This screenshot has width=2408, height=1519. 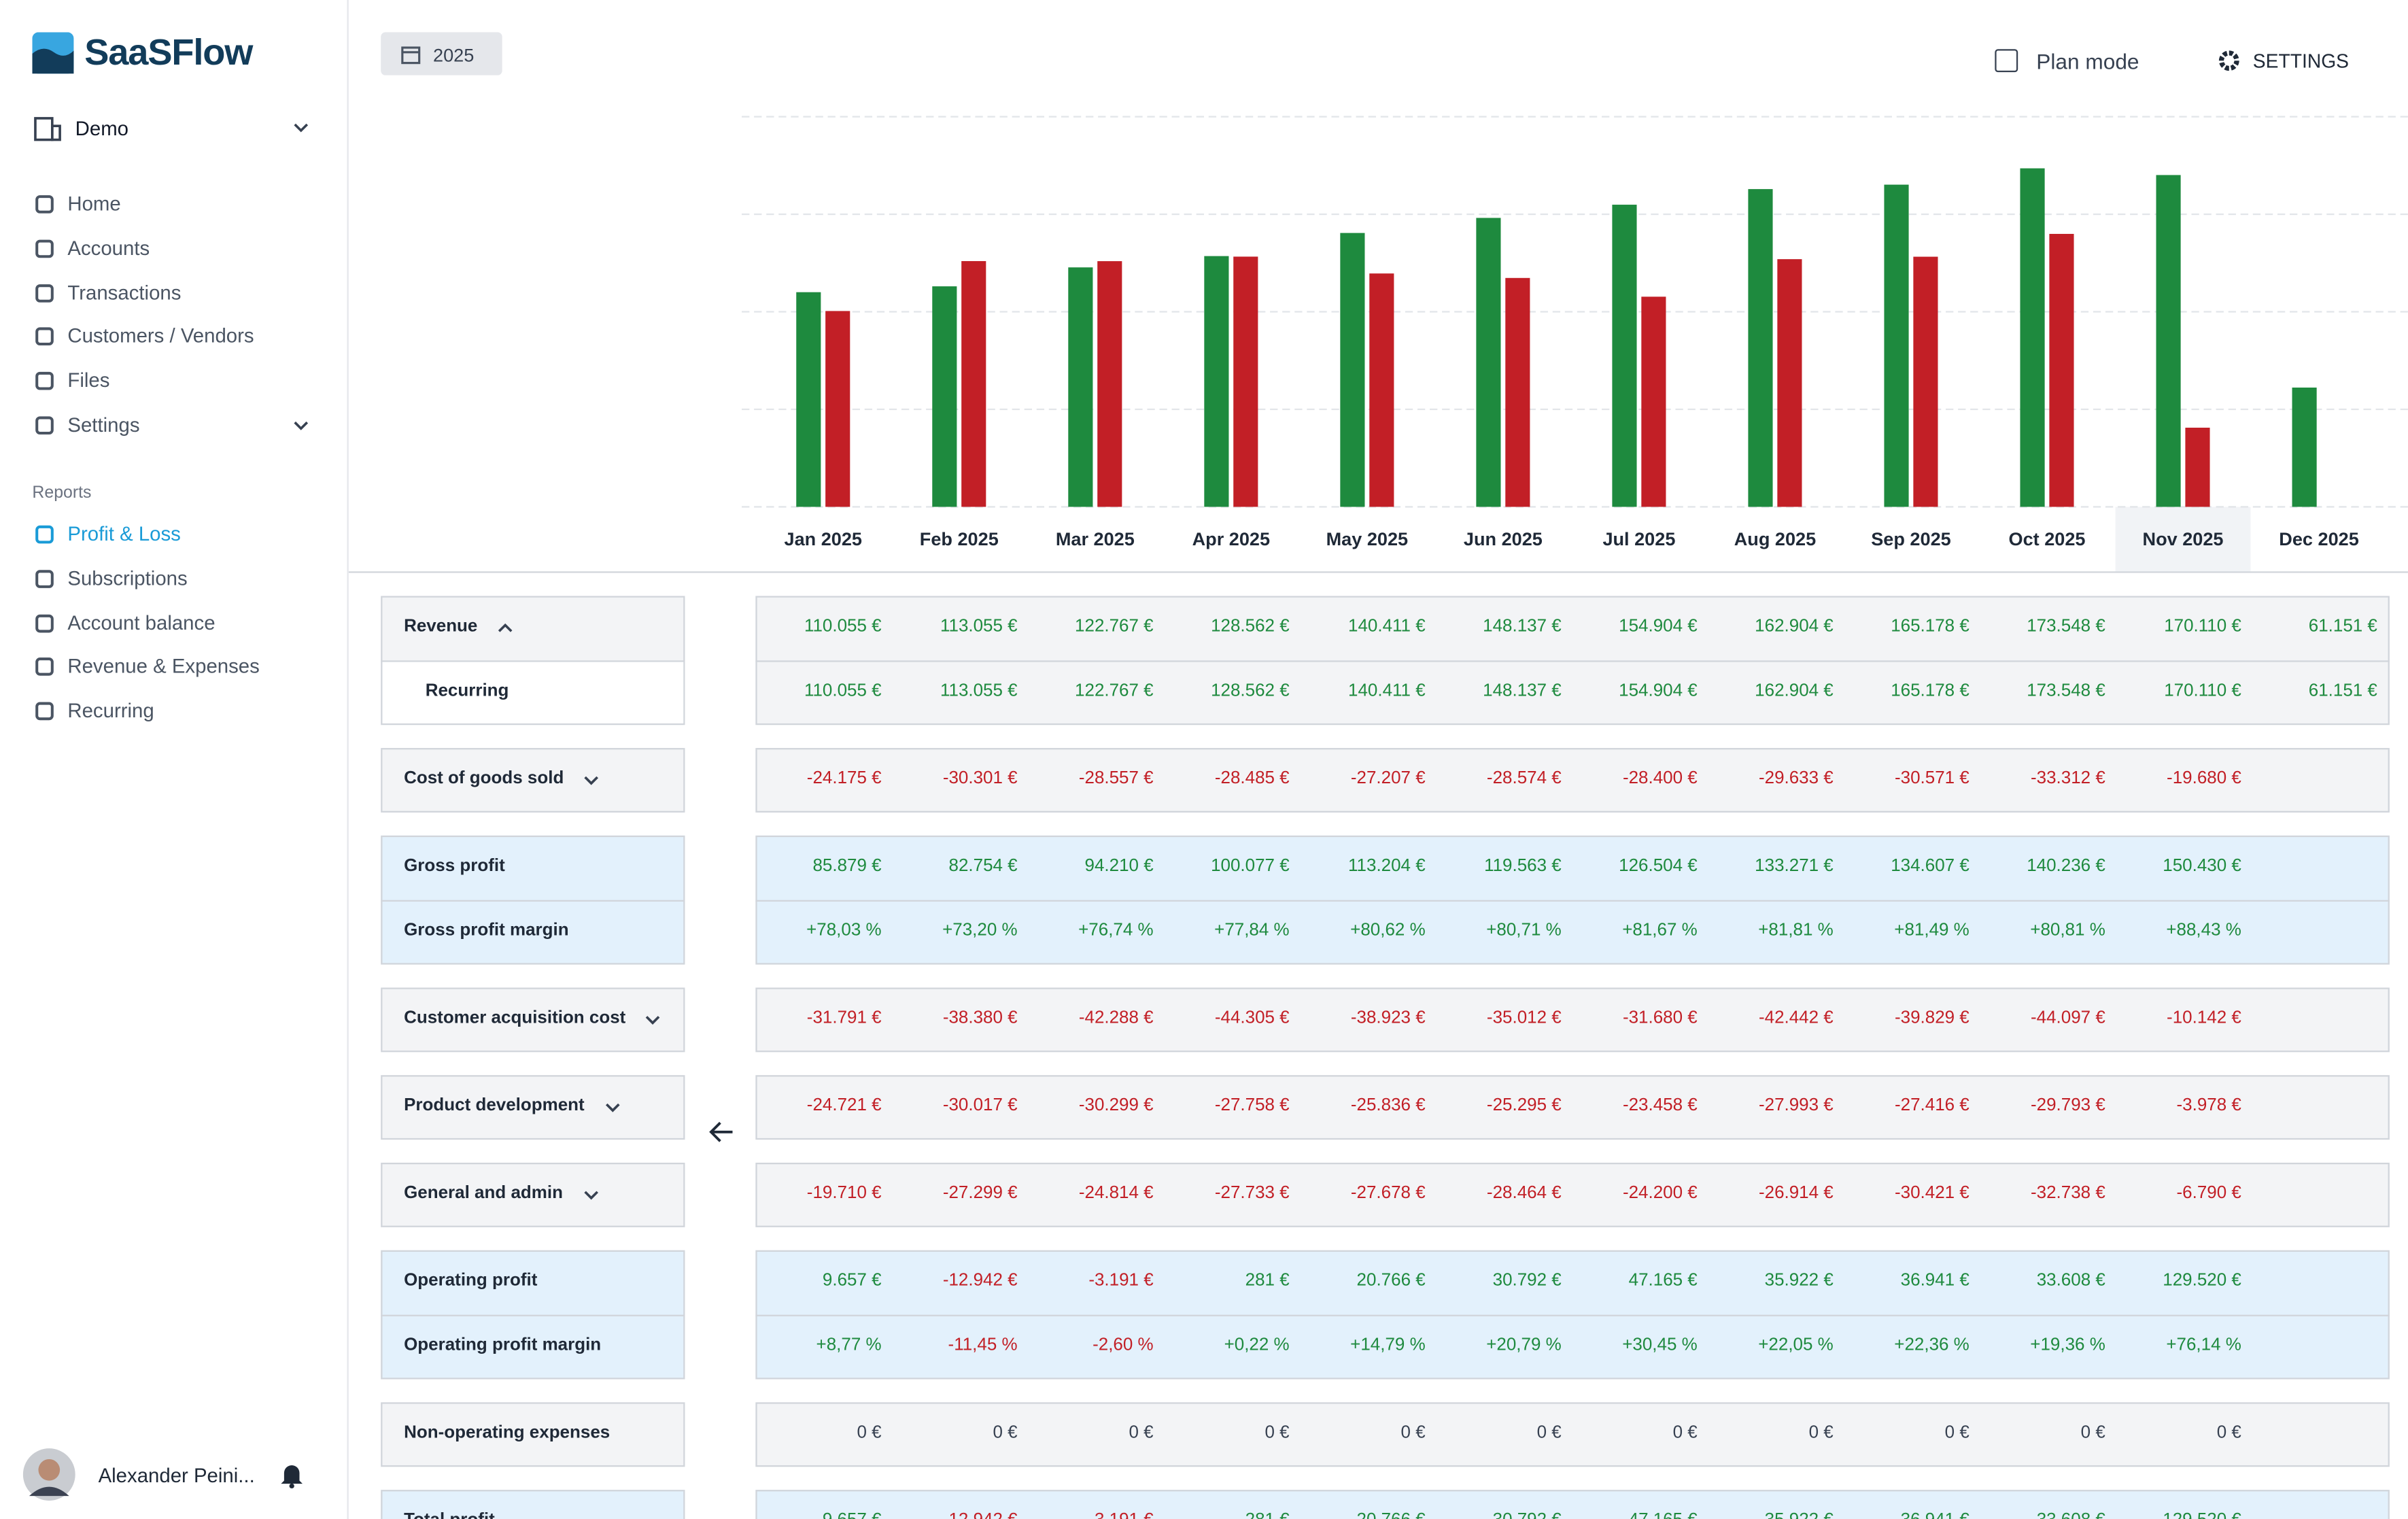 I want to click on row-label: Cost of goods sold, so click(x=484, y=778).